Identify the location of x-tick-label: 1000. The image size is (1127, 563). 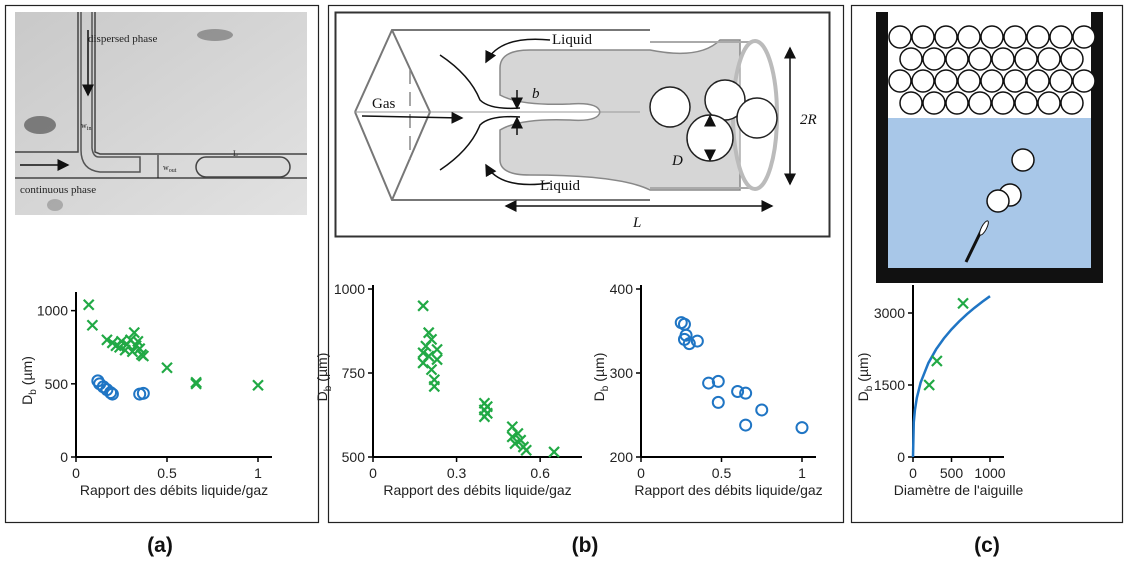
(989, 473).